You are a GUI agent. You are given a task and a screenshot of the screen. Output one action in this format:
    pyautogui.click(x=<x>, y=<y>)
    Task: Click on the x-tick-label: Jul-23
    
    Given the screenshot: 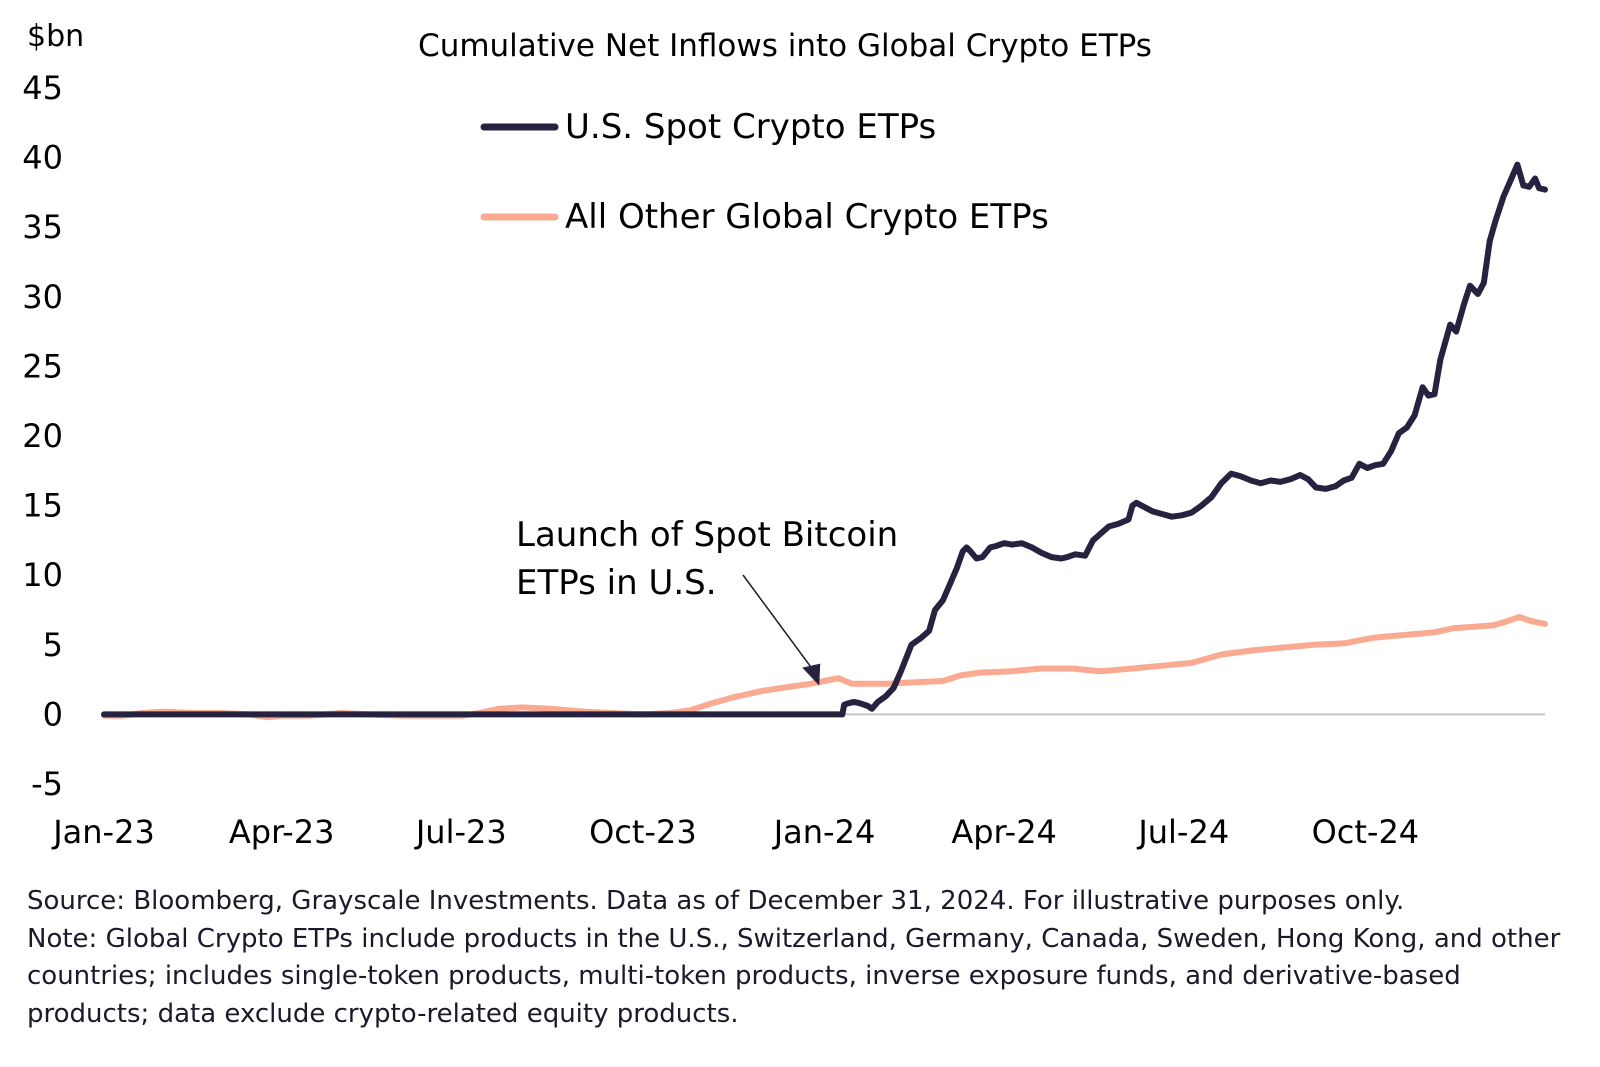 What is the action you would take?
    pyautogui.click(x=460, y=832)
    